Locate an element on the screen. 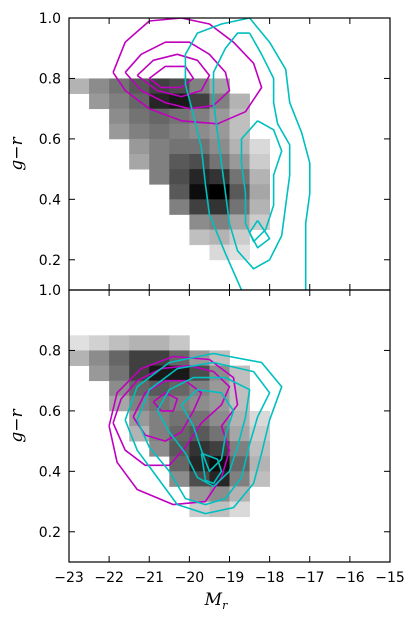  contours is located at coordinates (195, 433).